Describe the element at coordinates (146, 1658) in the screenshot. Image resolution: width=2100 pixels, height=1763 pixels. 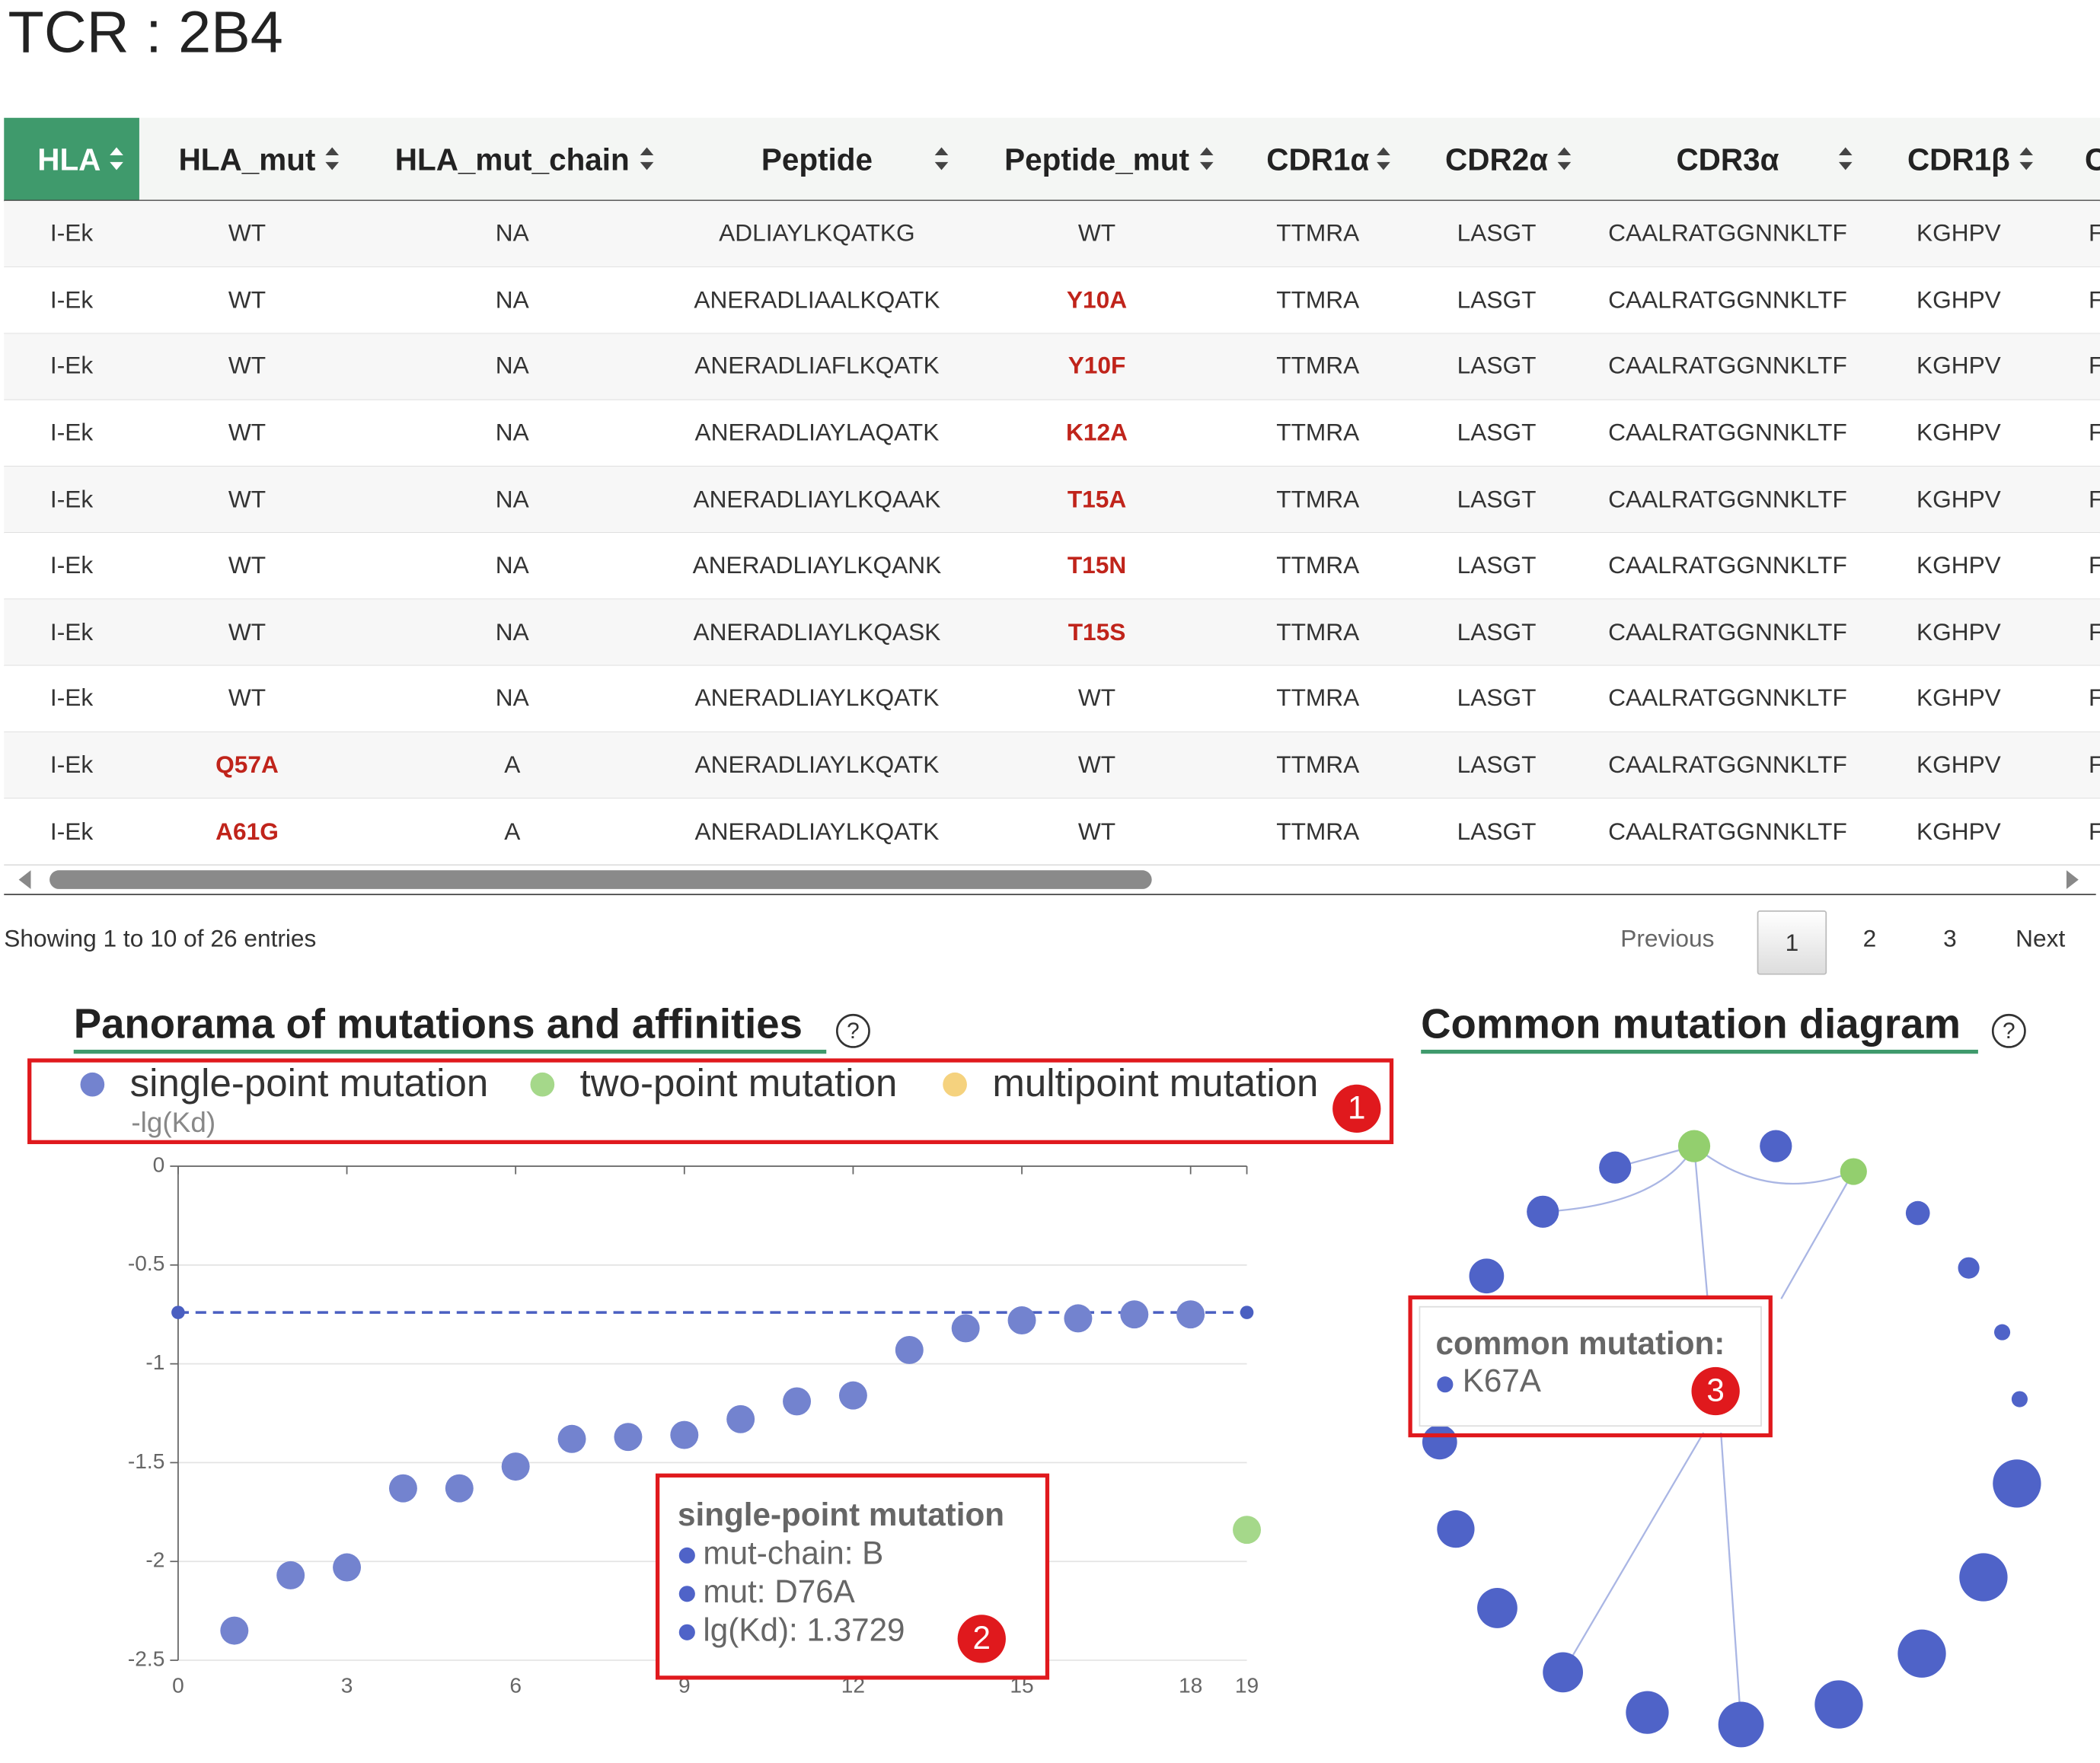
I see `y-tick-label: -2.5` at that location.